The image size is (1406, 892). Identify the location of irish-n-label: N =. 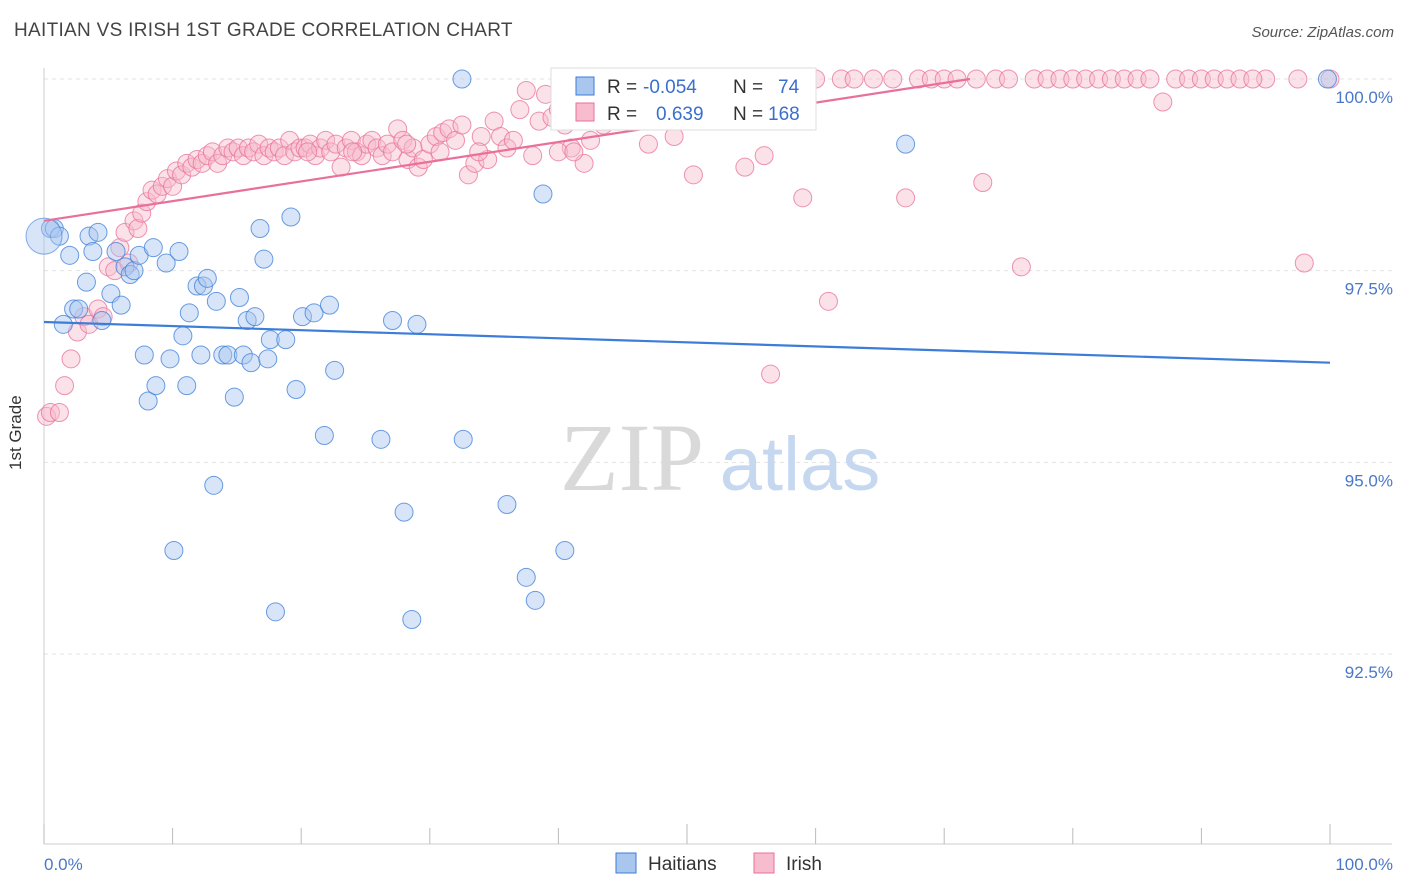
(748, 114).